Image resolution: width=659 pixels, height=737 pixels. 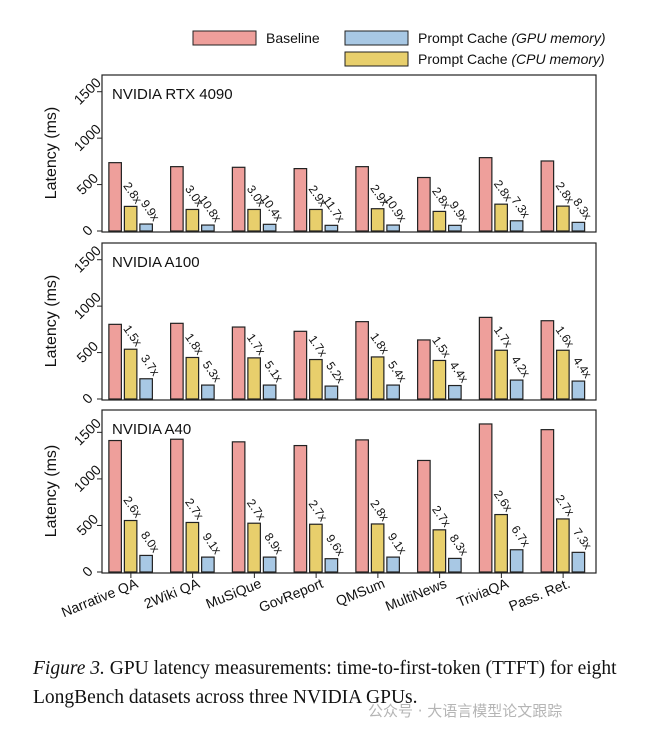 I want to click on legend-label-note: (CPU memory), so click(x=557, y=59).